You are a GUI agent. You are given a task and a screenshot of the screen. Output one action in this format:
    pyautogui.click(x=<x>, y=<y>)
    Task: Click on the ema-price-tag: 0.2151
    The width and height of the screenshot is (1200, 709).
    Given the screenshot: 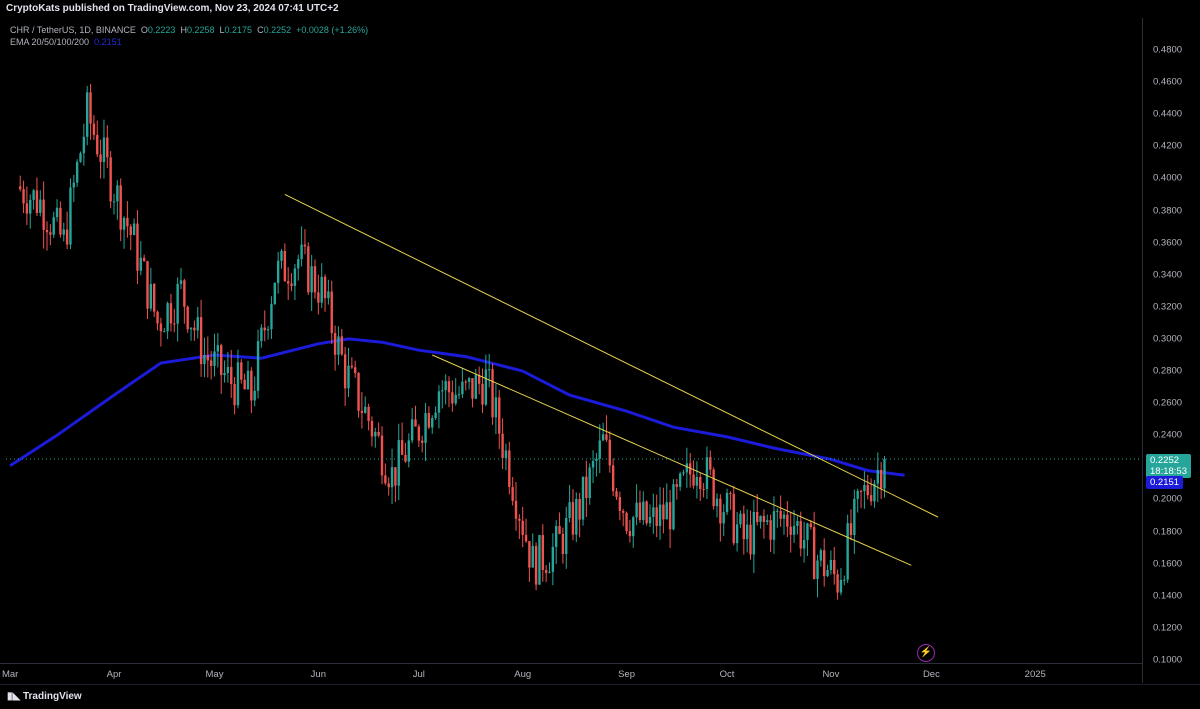 What is the action you would take?
    pyautogui.click(x=1165, y=482)
    